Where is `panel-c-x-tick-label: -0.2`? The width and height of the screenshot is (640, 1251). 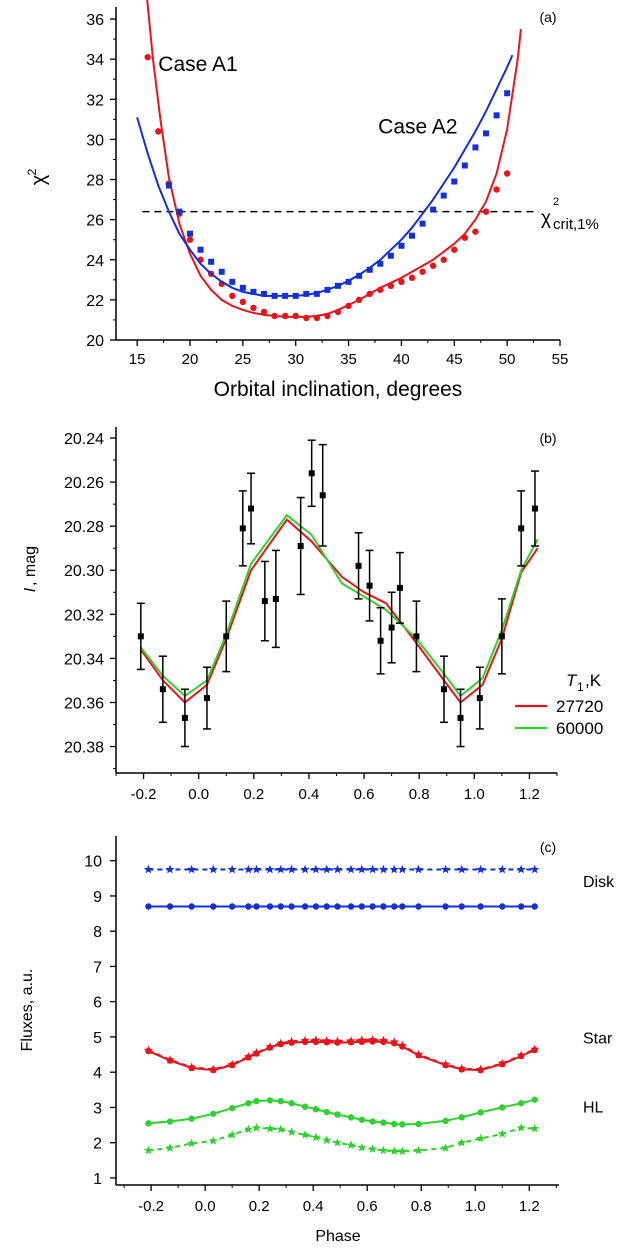 panel-c-x-tick-label: -0.2 is located at coordinates (151, 1206).